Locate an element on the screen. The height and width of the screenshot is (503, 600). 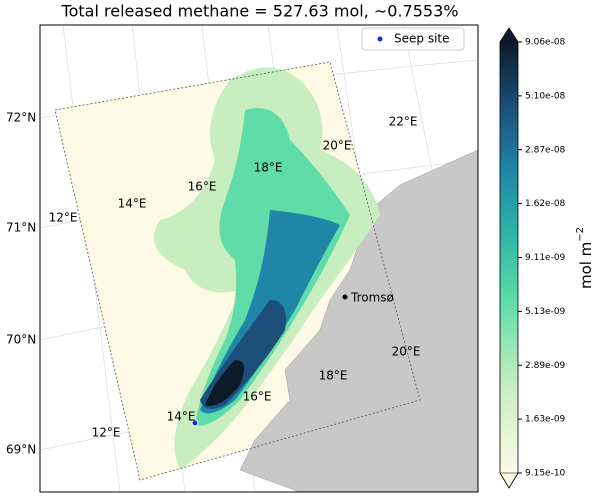
colorbar-tick-label: 9.11e-09 is located at coordinates (545, 258).